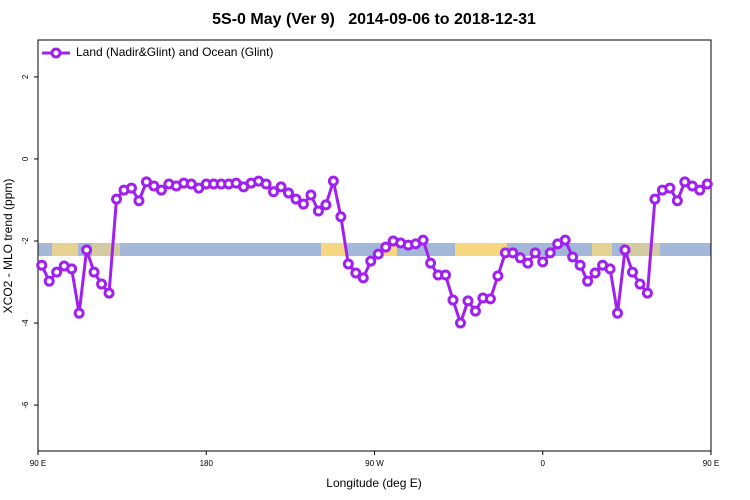  I want to click on y-tick-label: 2, so click(25, 76).